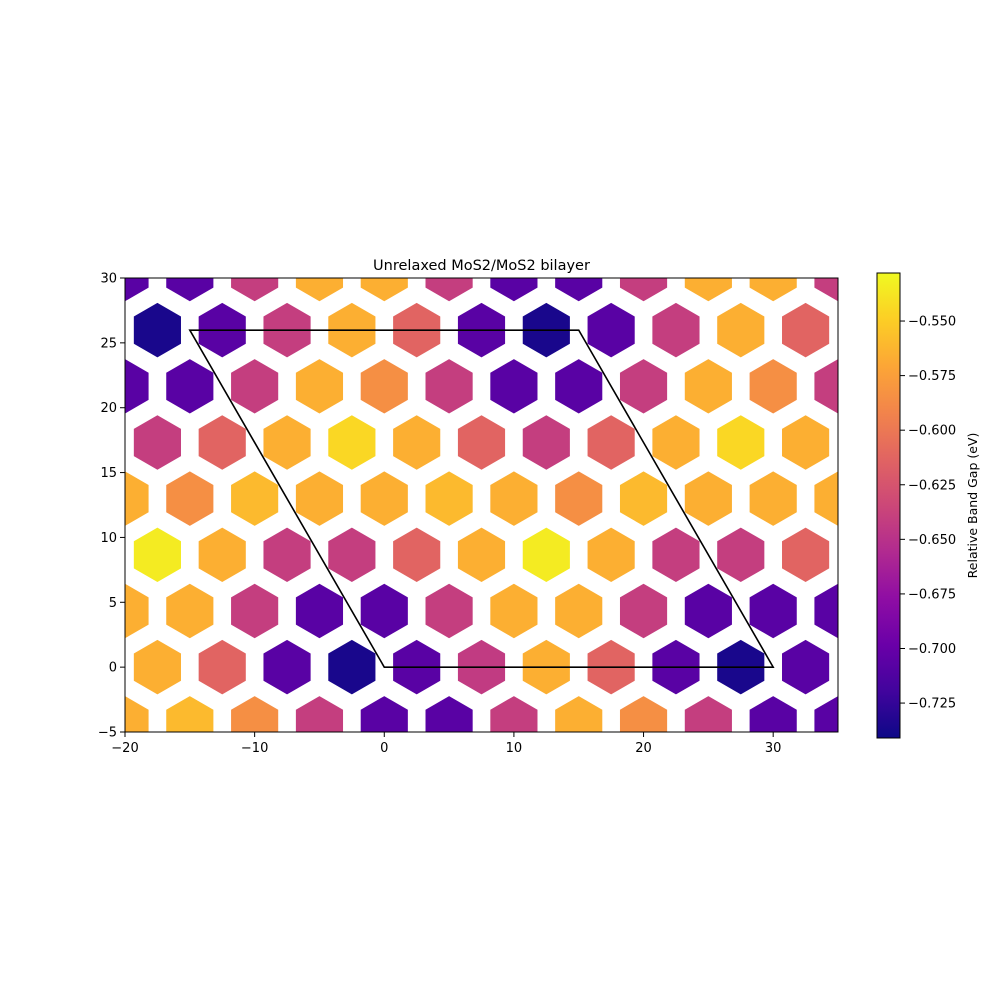 This screenshot has width=1000, height=1000. What do you see at coordinates (514, 748) in the screenshot?
I see `x-tick-label: 10` at bounding box center [514, 748].